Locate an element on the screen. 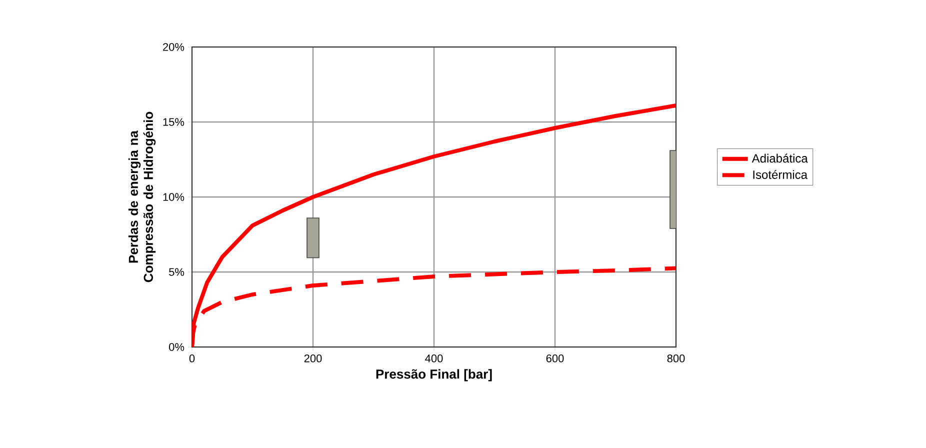 This screenshot has height=448, width=926. x-tick-label: 800 is located at coordinates (676, 358).